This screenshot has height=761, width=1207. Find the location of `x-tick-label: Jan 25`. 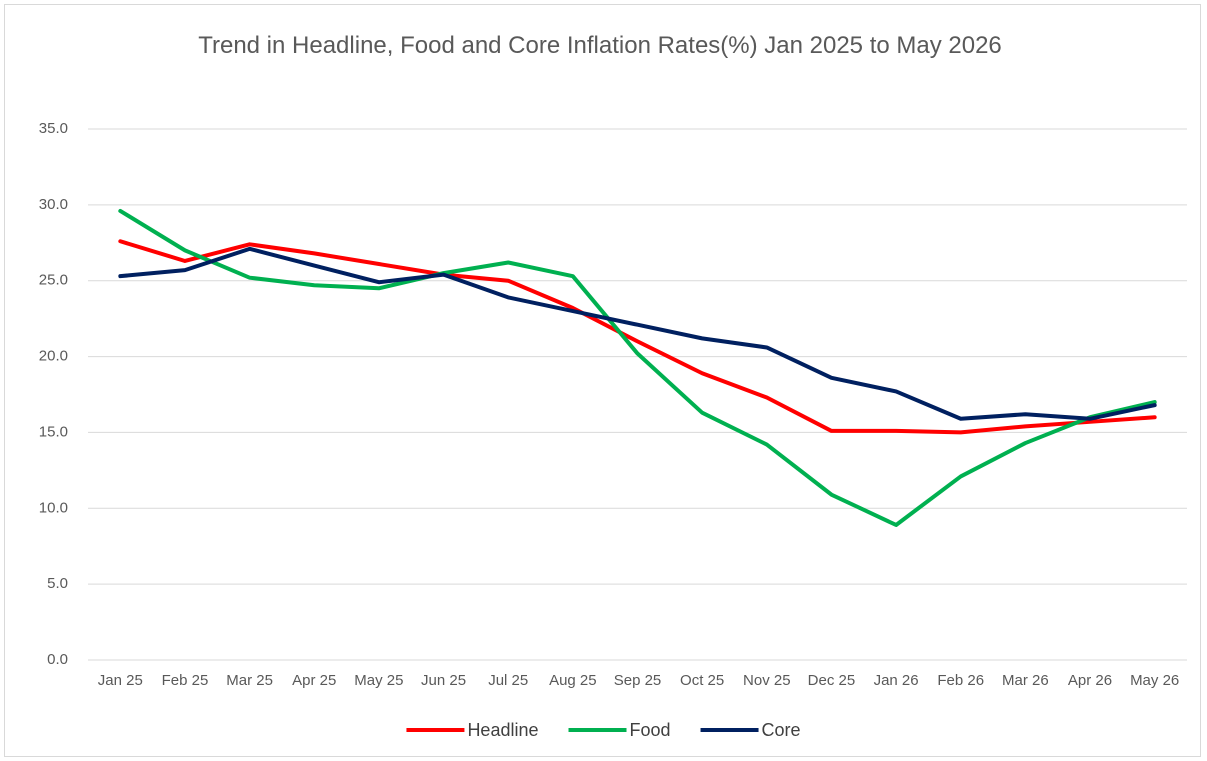

x-tick-label: Jan 25 is located at coordinates (120, 680).